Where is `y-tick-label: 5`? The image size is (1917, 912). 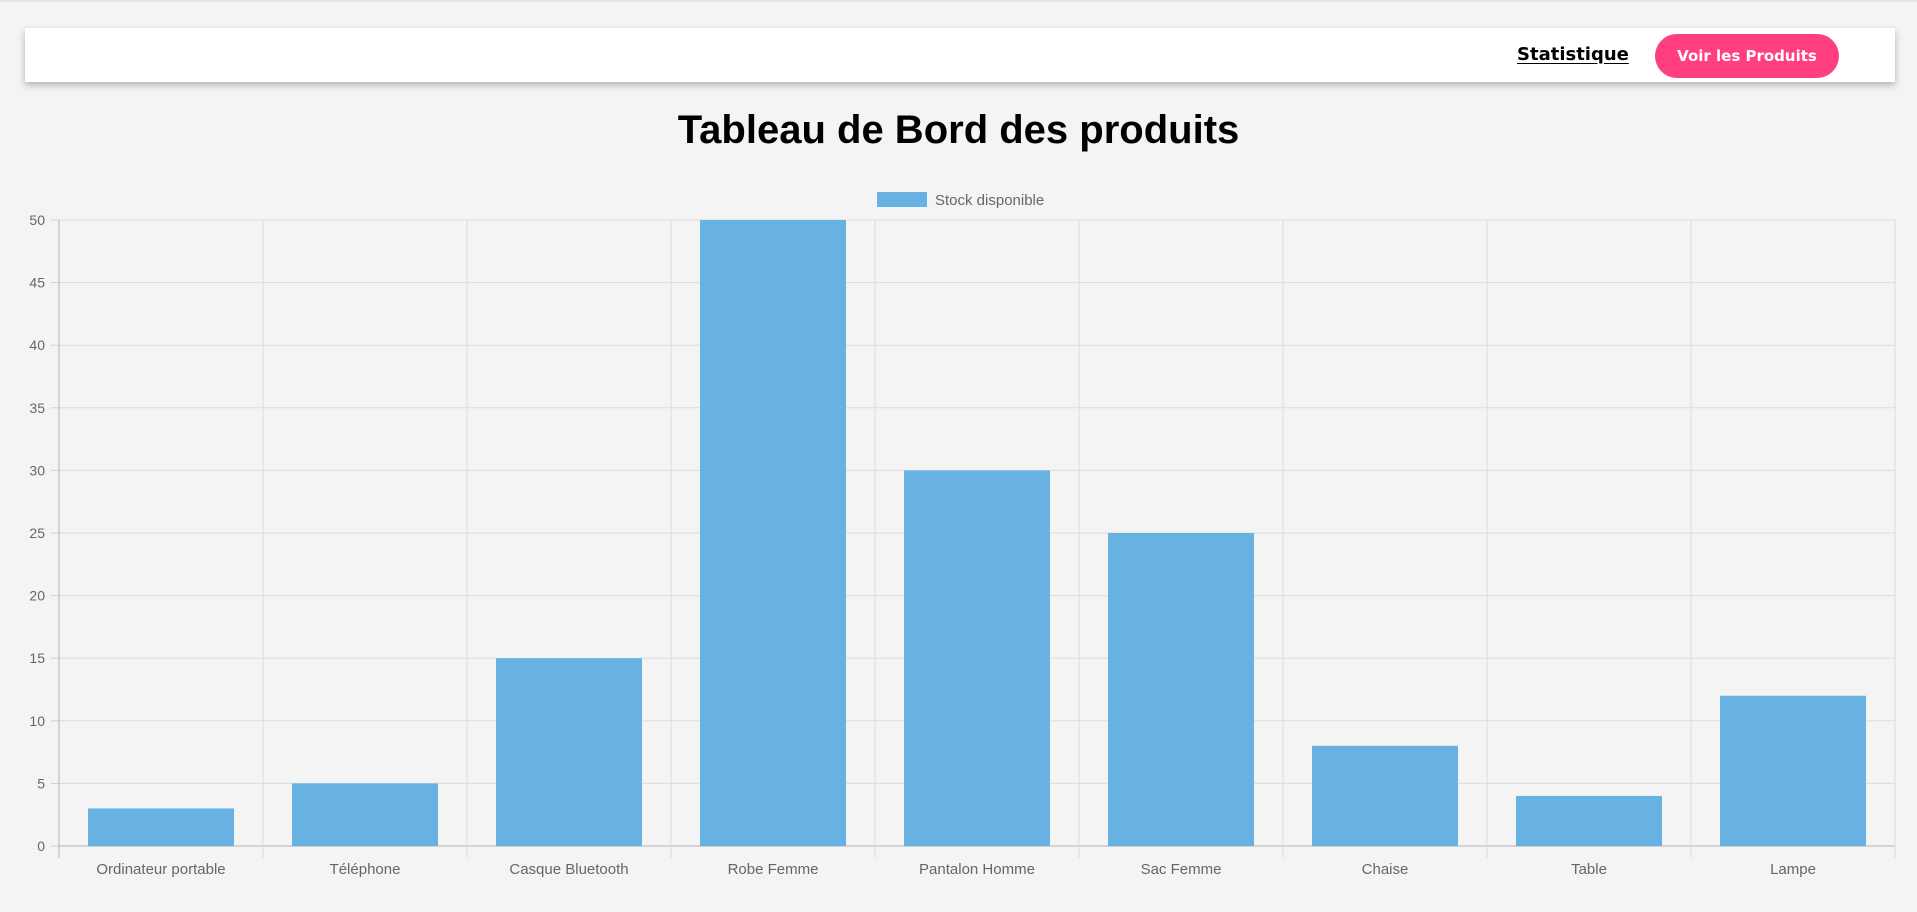
y-tick-label: 5 is located at coordinates (41, 783).